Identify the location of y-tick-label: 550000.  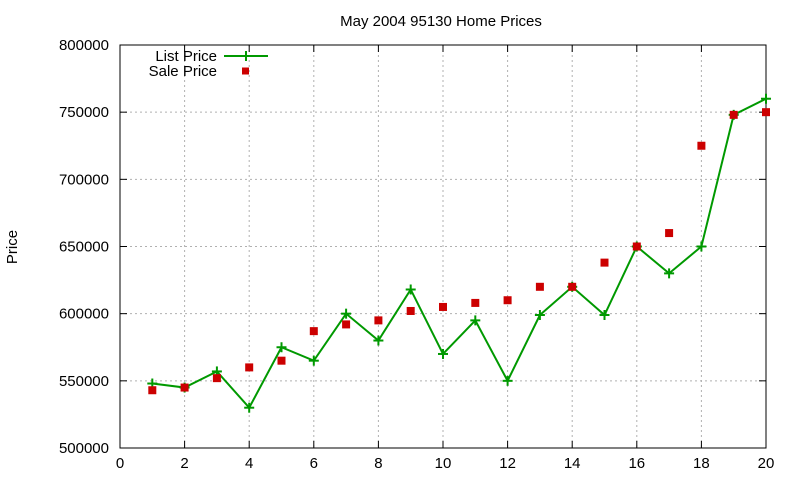
(84, 381).